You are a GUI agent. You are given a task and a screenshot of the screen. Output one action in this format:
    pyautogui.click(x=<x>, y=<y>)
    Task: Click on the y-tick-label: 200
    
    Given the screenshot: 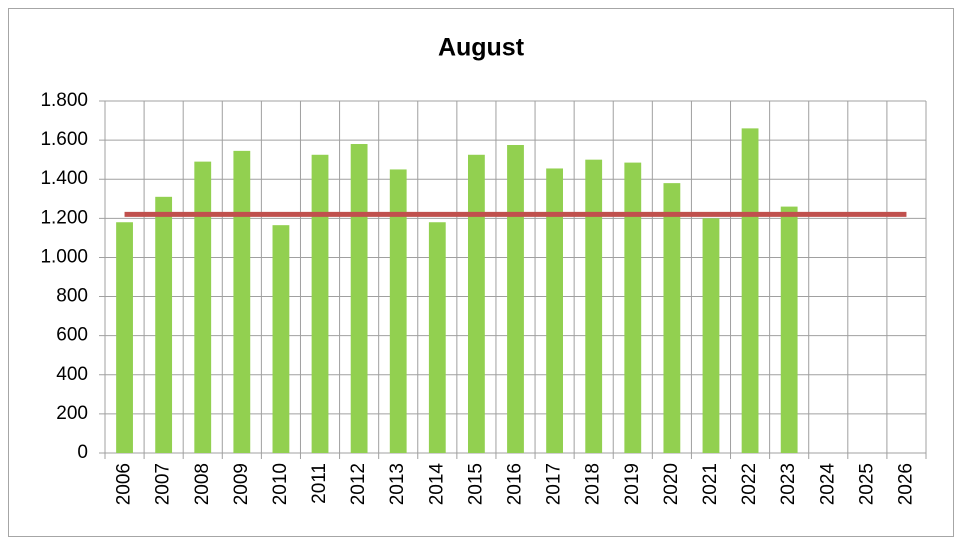 What is the action you would take?
    pyautogui.click(x=72, y=413)
    